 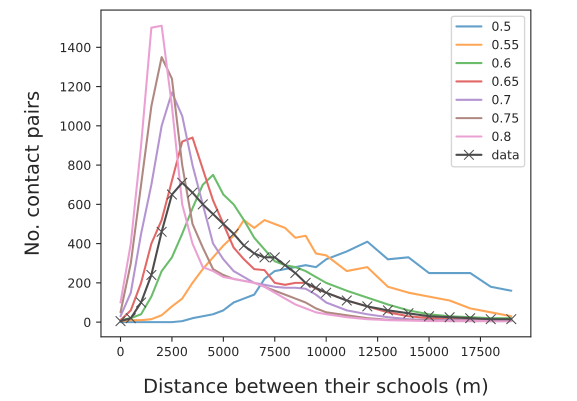 I want to click on x-tick-label: 12500, so click(x=378, y=351).